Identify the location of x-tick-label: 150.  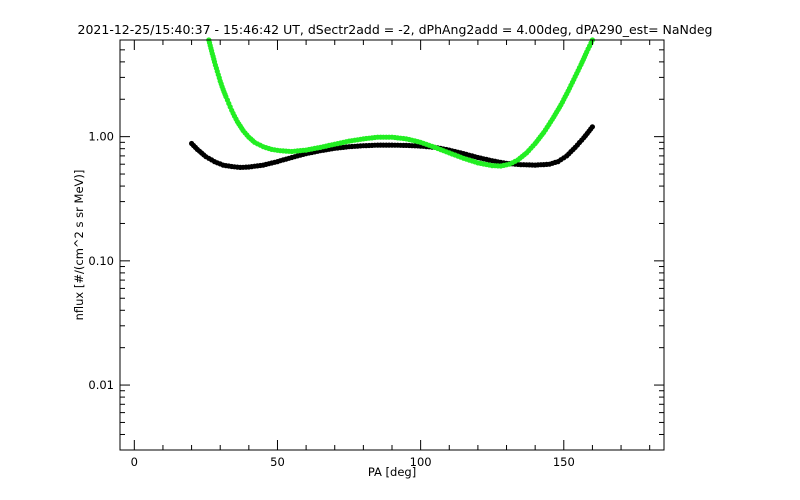
(564, 462).